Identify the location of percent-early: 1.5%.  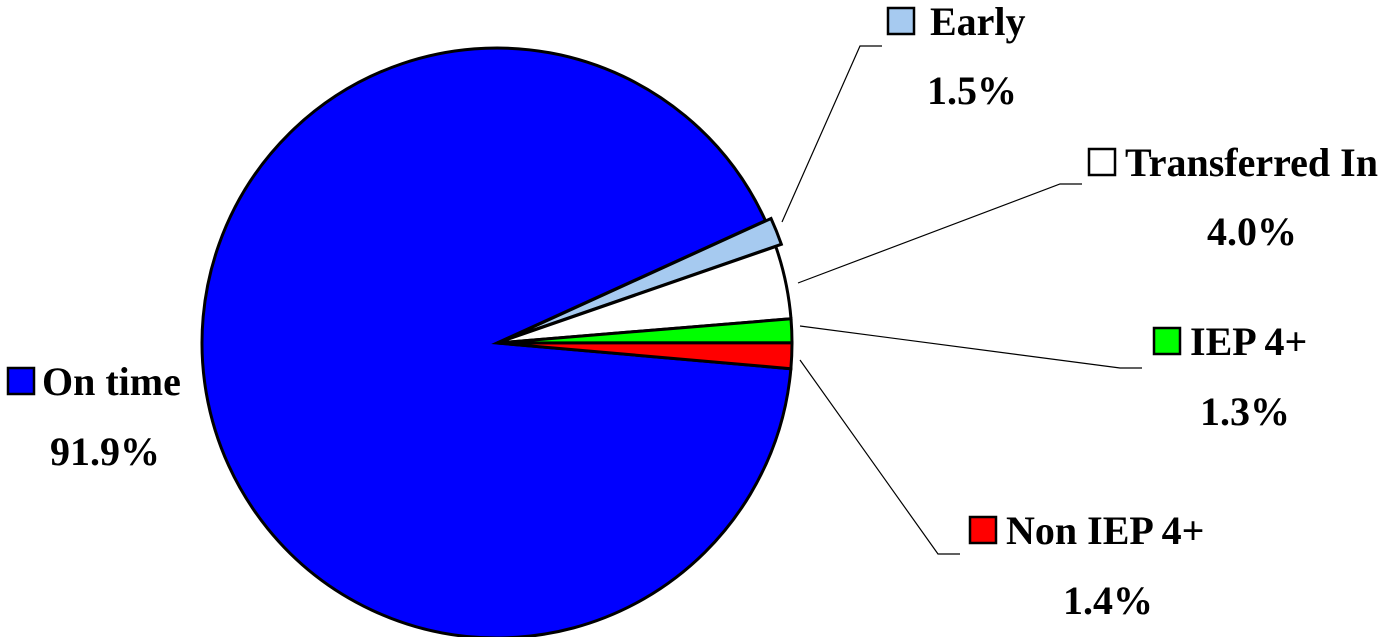
(972, 90).